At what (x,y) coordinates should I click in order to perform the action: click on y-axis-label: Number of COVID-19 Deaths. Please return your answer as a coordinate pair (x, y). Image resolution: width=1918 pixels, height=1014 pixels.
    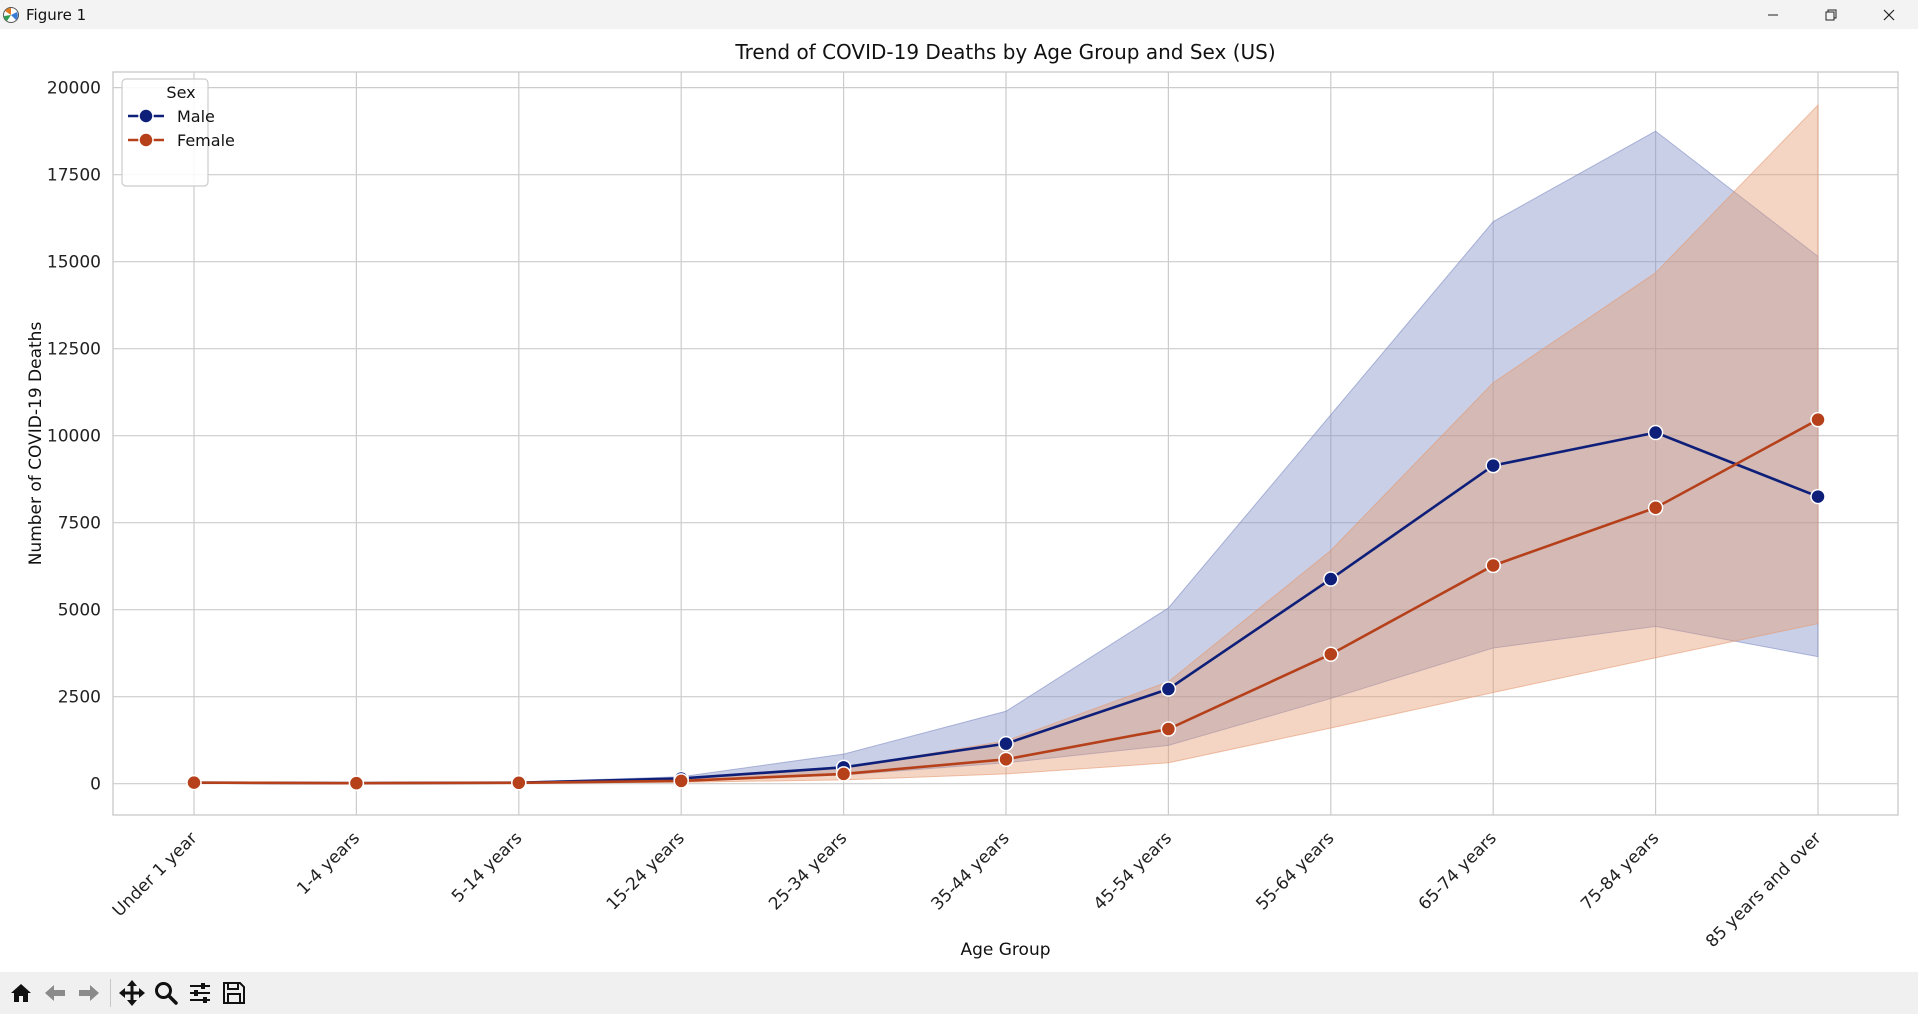
    Looking at the image, I should click on (36, 444).